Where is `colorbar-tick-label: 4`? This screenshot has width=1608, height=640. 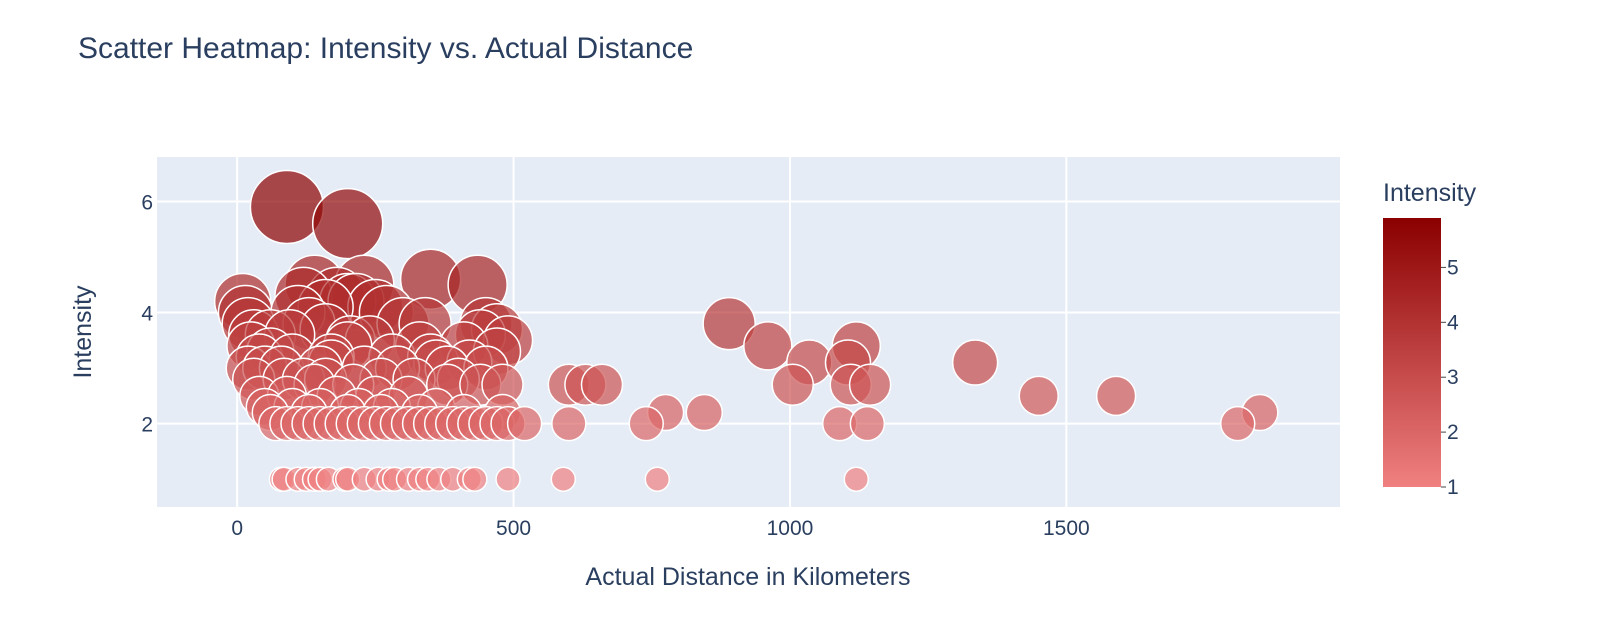 colorbar-tick-label: 4 is located at coordinates (1453, 322).